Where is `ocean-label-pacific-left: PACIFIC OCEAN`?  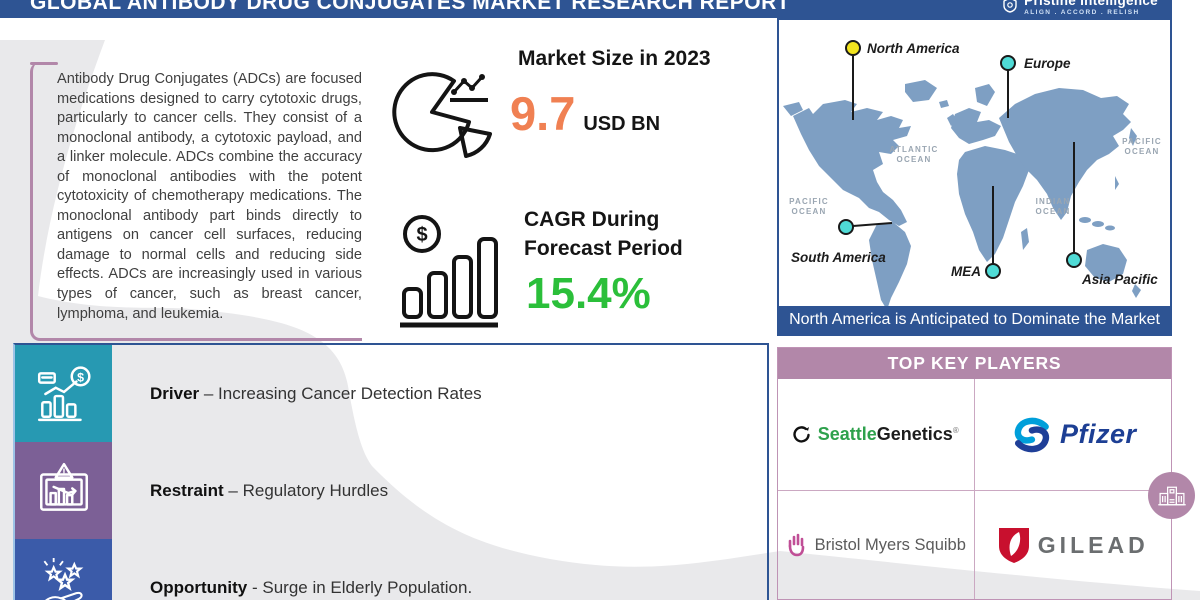
ocean-label-pacific-left: PACIFIC OCEAN is located at coordinates (809, 206).